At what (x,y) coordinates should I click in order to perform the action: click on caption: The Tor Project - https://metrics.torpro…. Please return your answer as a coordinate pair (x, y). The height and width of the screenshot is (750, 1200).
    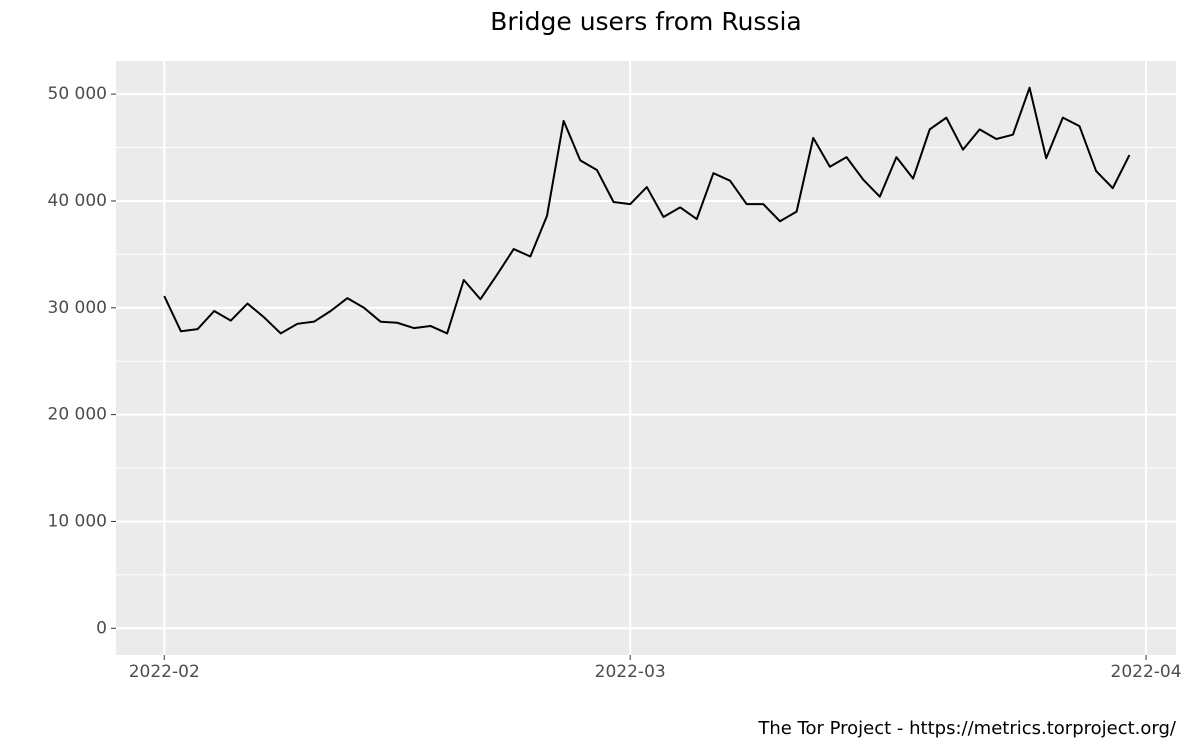
    Looking at the image, I should click on (967, 728).